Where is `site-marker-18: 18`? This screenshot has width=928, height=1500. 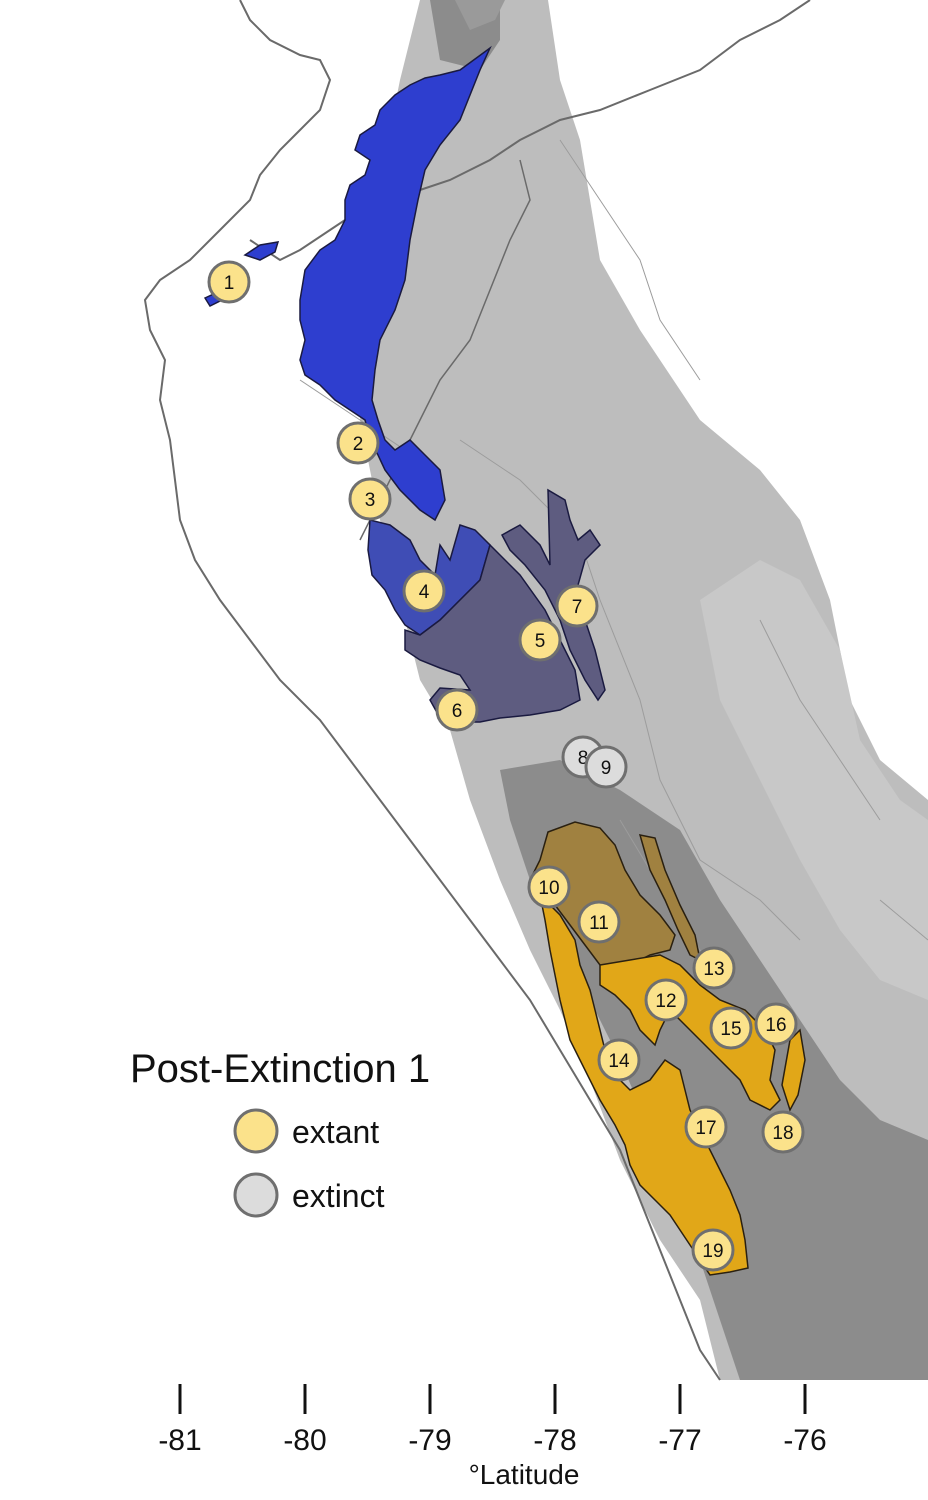 site-marker-18: 18 is located at coordinates (783, 1132).